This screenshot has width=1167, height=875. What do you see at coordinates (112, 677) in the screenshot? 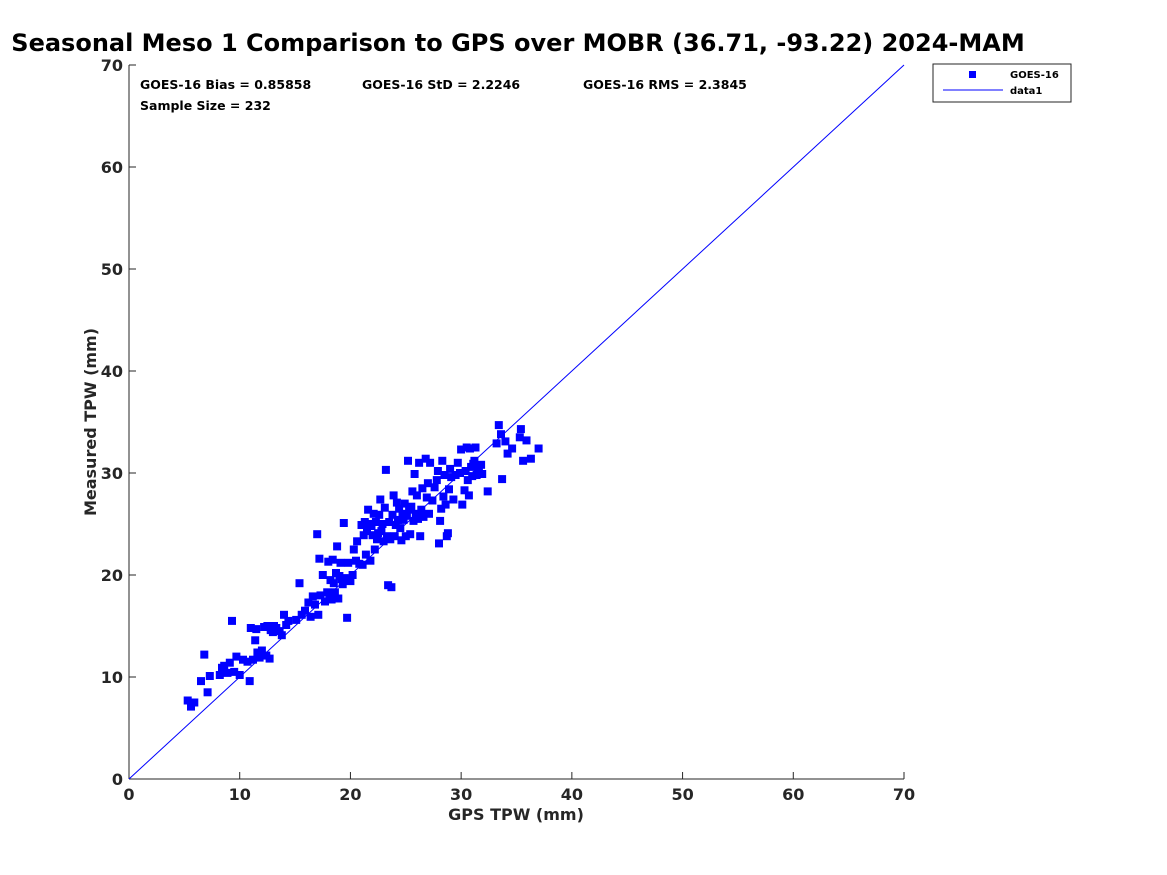
I see `y-tick-label: 10` at bounding box center [112, 677].